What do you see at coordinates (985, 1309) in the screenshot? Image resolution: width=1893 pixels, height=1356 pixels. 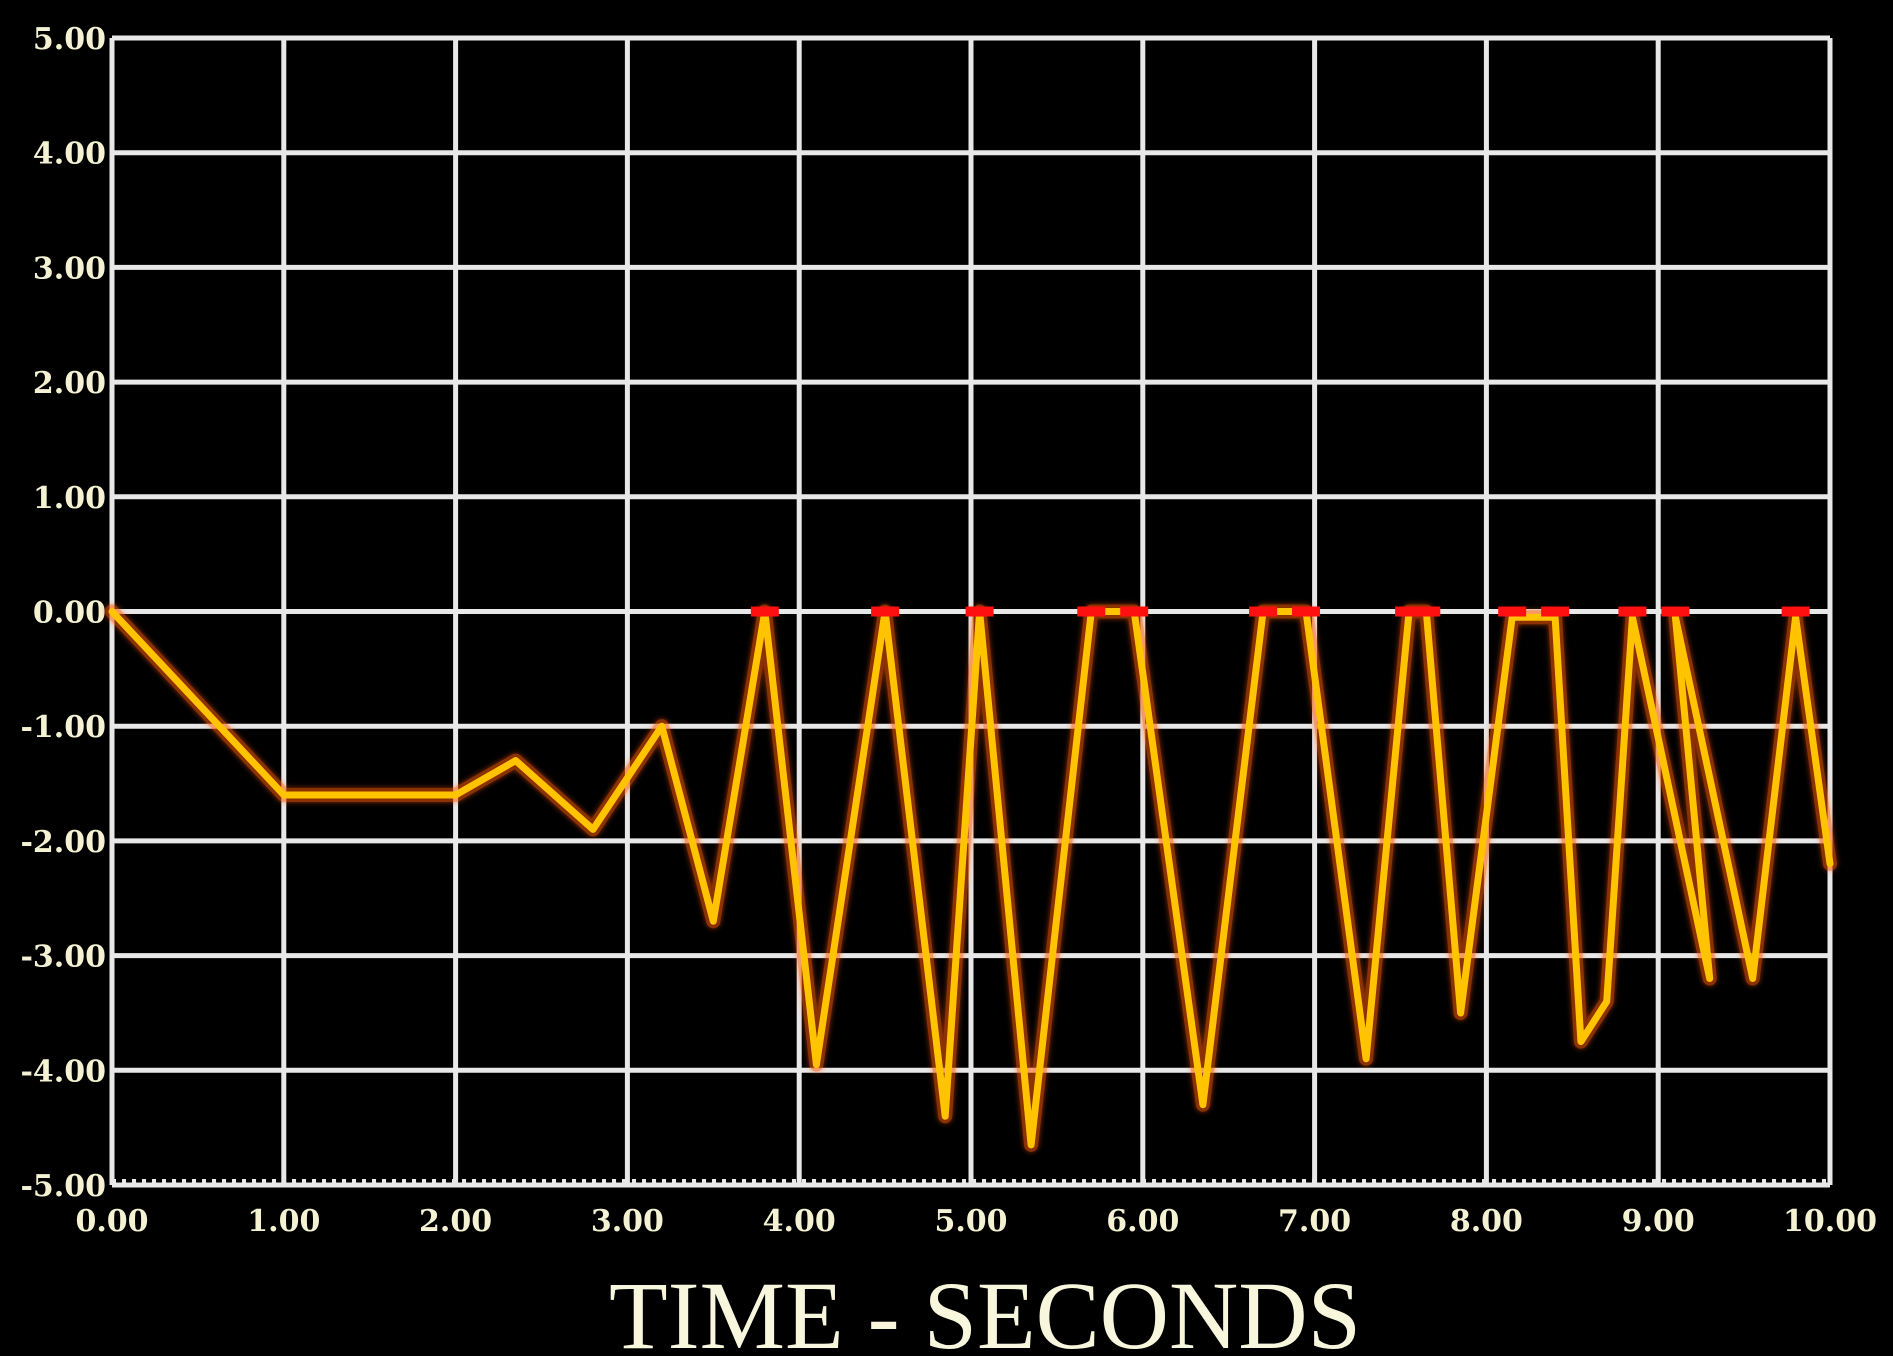 I see `x-axis-title: TIME - SECONDS` at bounding box center [985, 1309].